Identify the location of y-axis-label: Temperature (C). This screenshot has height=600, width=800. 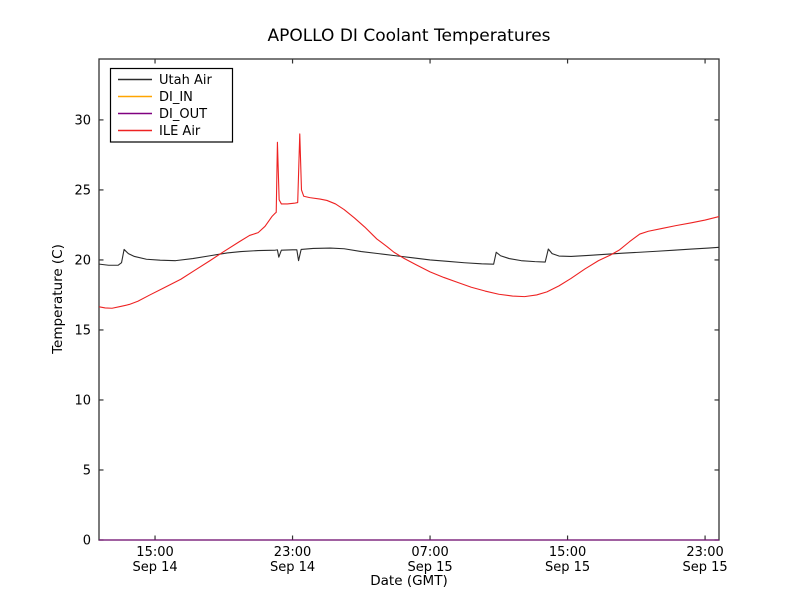
(58, 299).